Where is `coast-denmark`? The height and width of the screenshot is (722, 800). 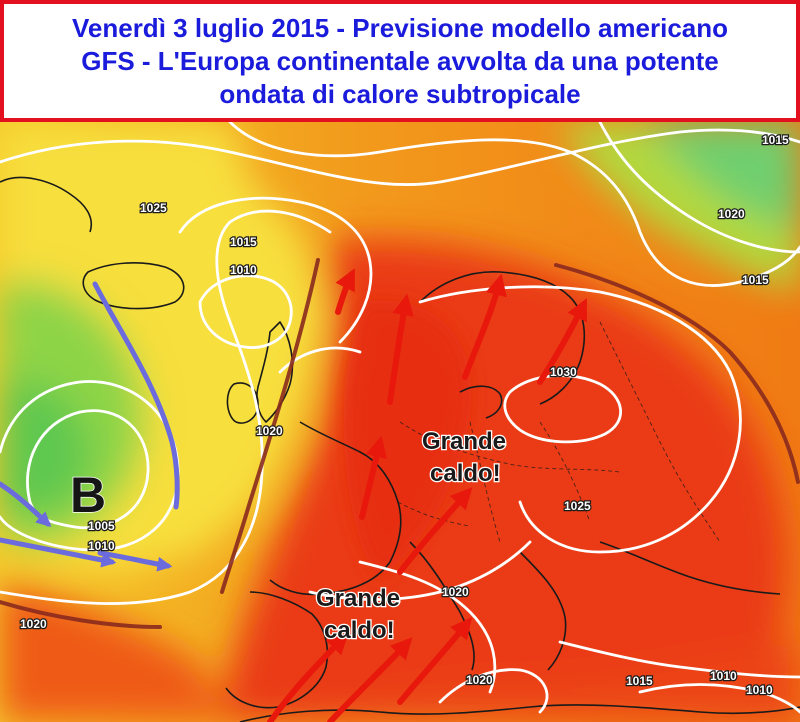 coast-denmark is located at coordinates (481, 402).